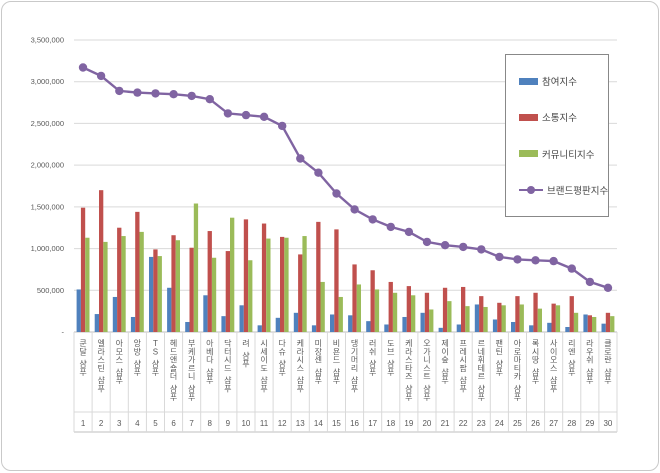 The height and width of the screenshot is (473, 660). What do you see at coordinates (300, 423) in the screenshot?
I see `category-rank: 13` at bounding box center [300, 423].